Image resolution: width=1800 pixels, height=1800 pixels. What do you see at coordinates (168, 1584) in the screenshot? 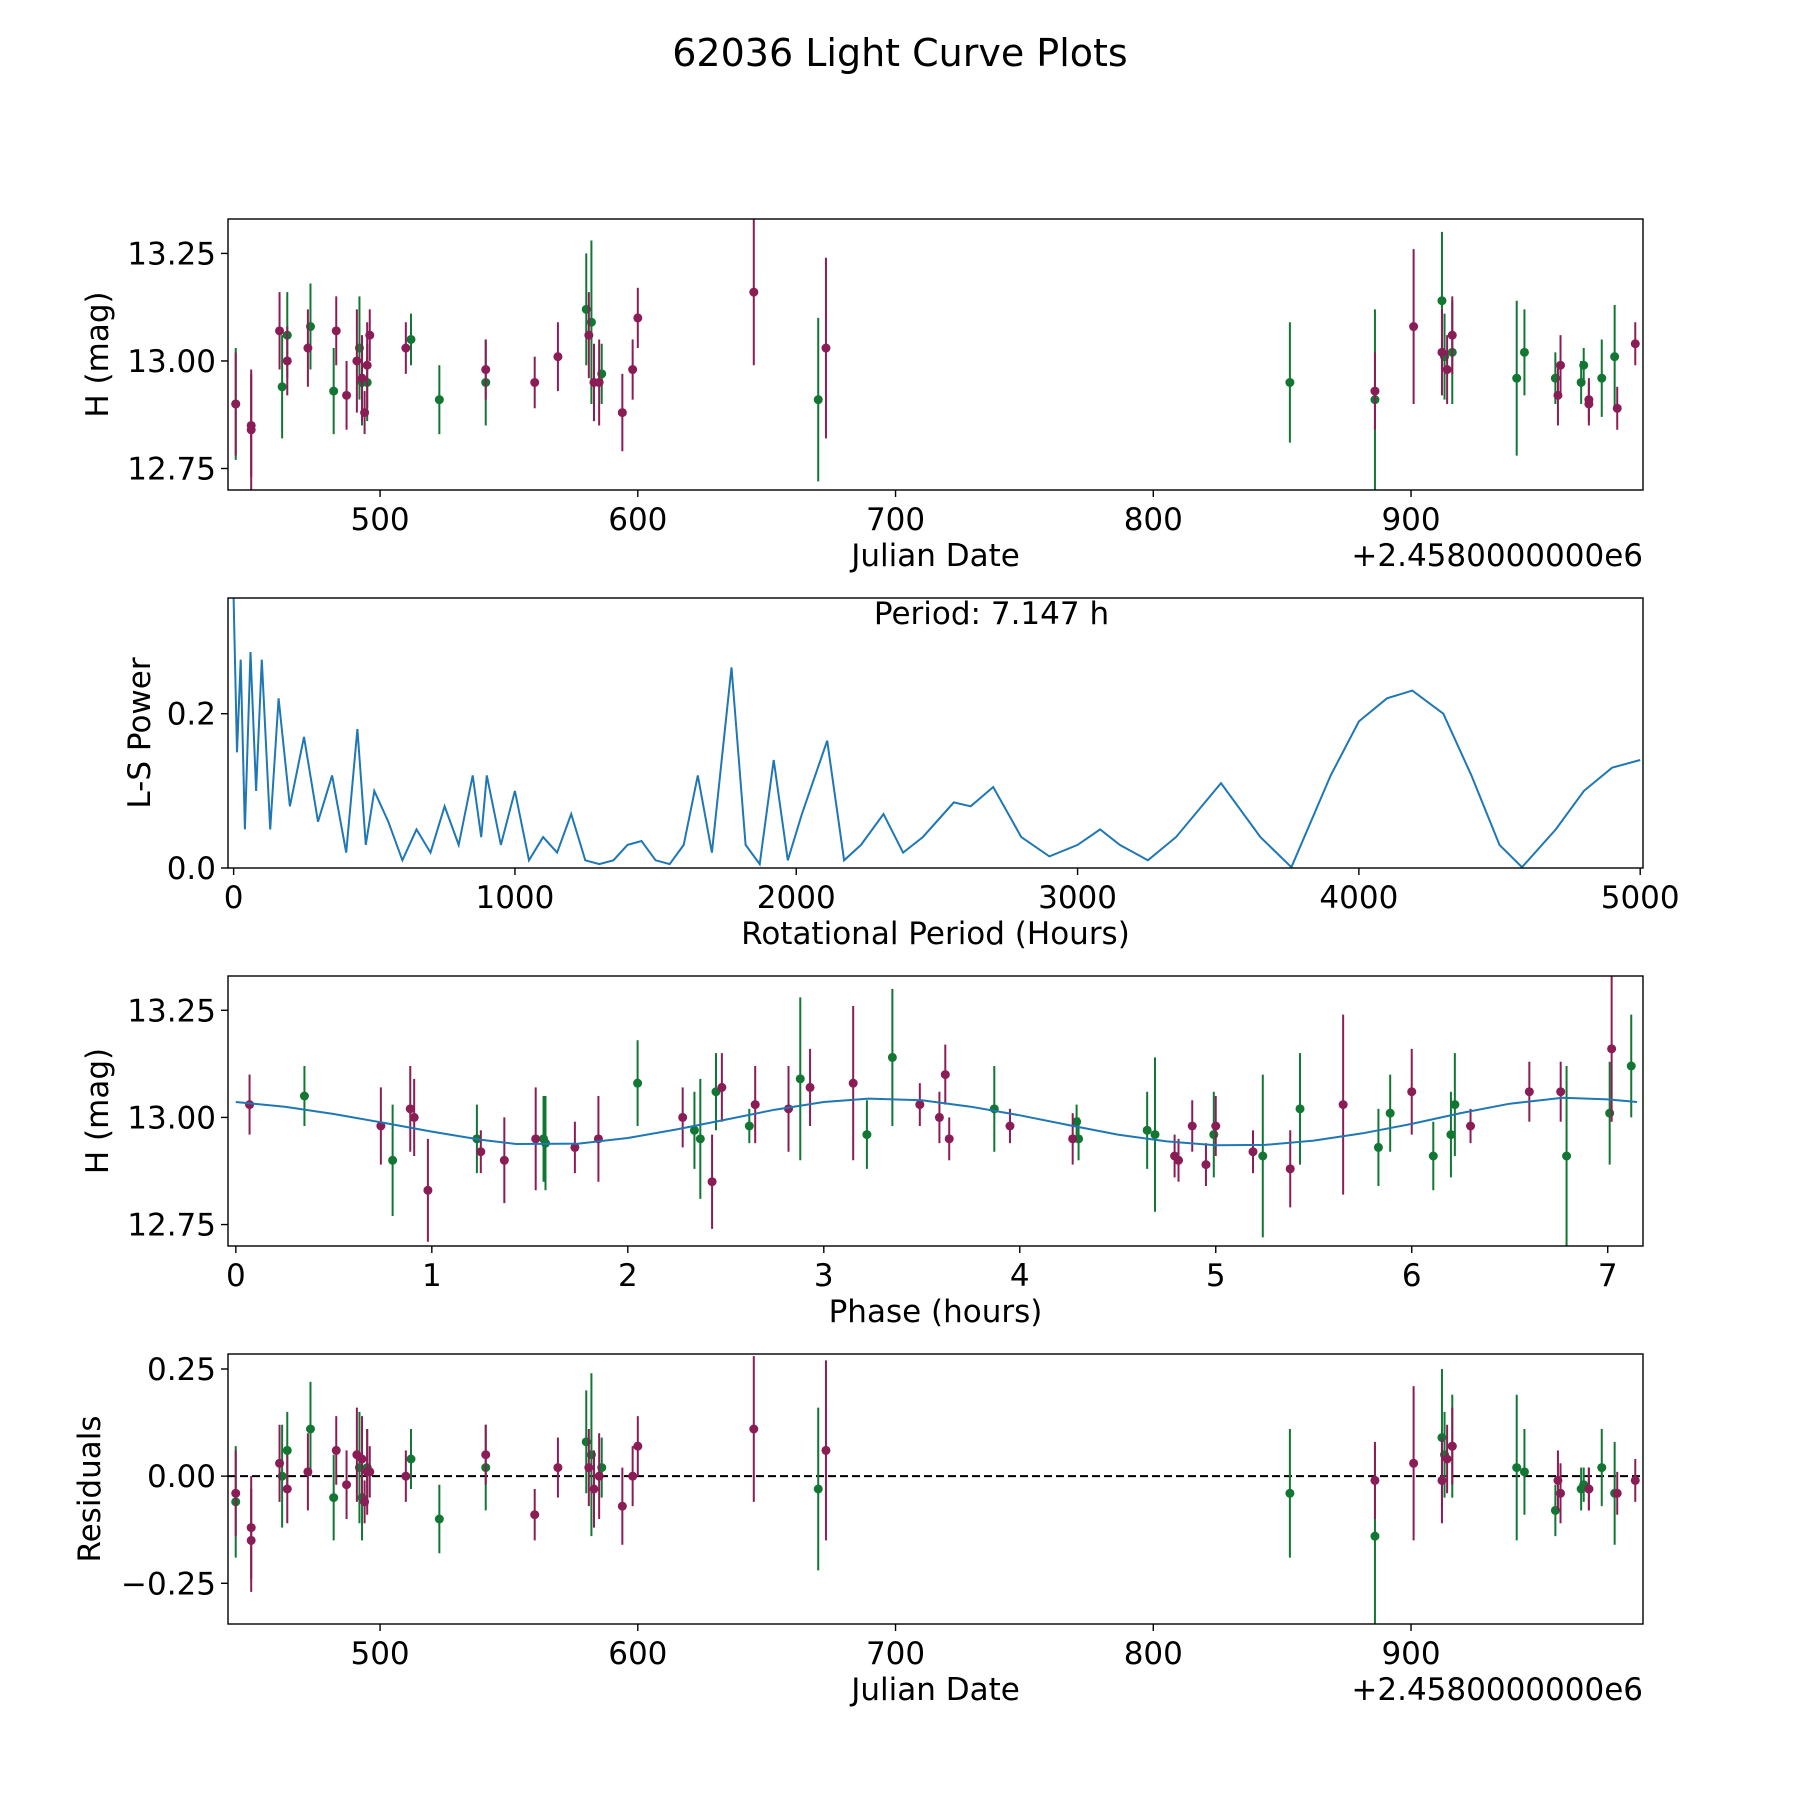
I see `y-tick-label: −0.25` at bounding box center [168, 1584].